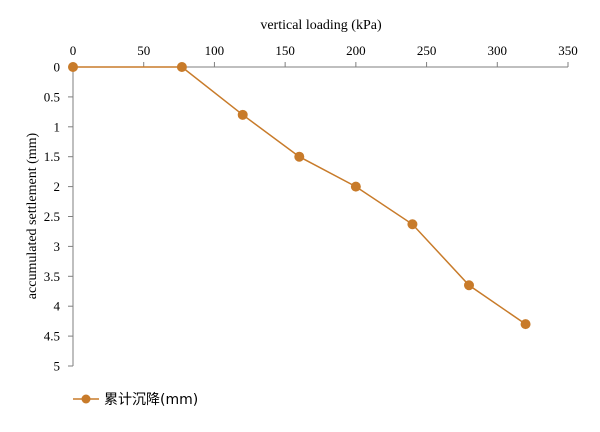 This screenshot has width=600, height=432. I want to click on x-tick-label: 50, so click(143, 50).